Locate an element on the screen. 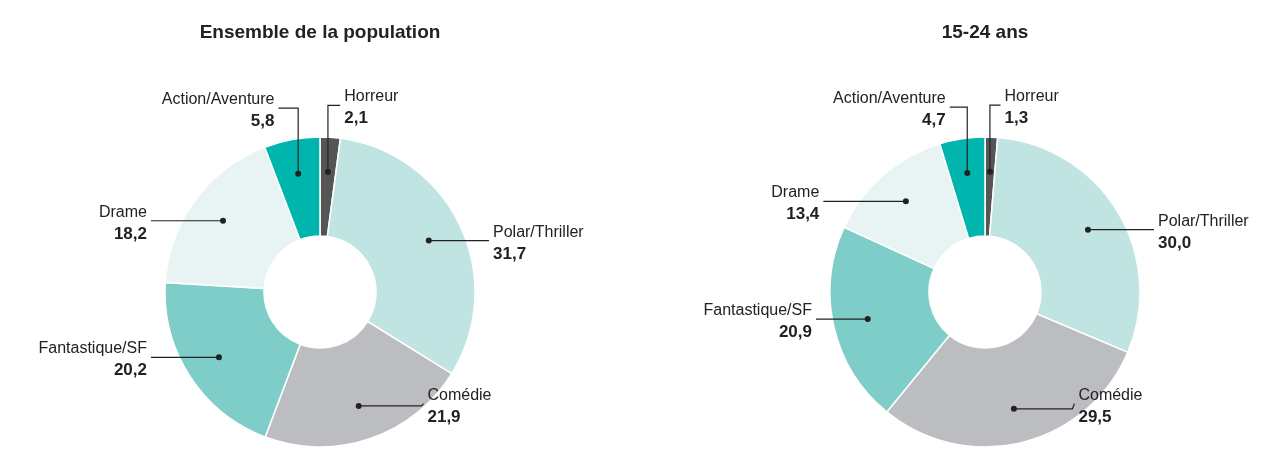  data-label: 20,9 is located at coordinates (795, 332).